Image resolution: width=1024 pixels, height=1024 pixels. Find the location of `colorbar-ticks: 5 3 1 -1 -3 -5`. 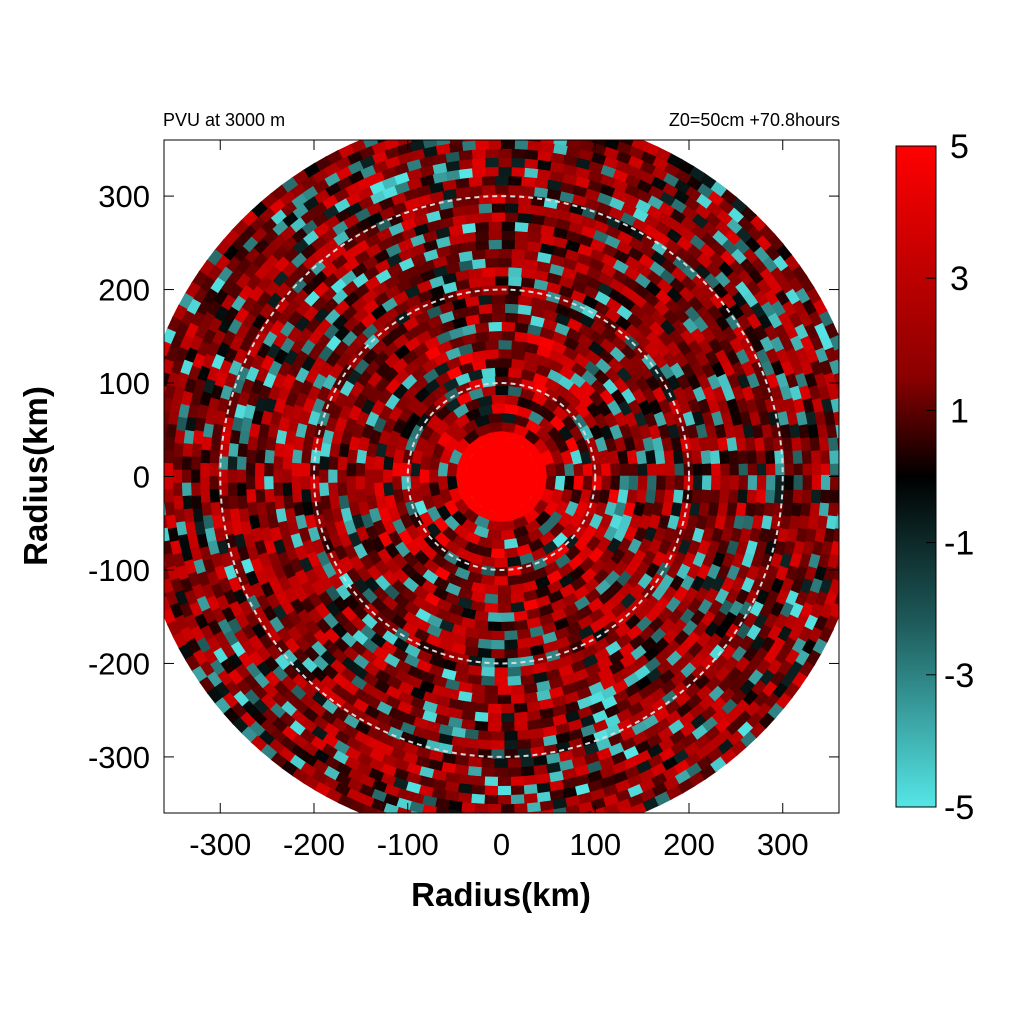

colorbar-ticks: 5 3 1 -1 -3 -5 is located at coordinates (950, 477).